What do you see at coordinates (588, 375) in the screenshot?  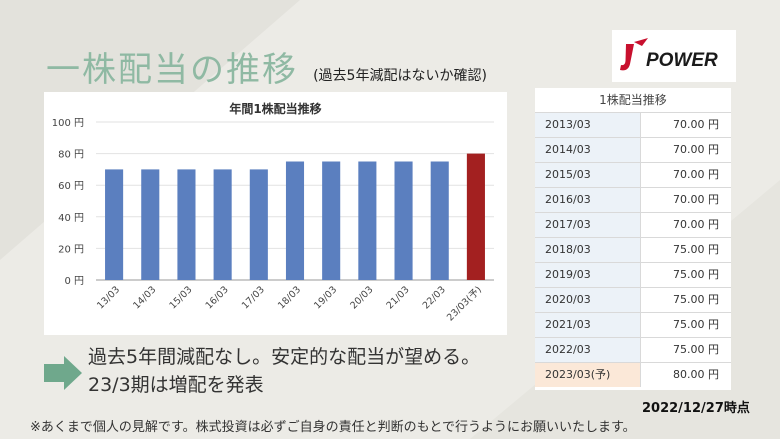 I see `table-year-cell: 2023/03(予)` at bounding box center [588, 375].